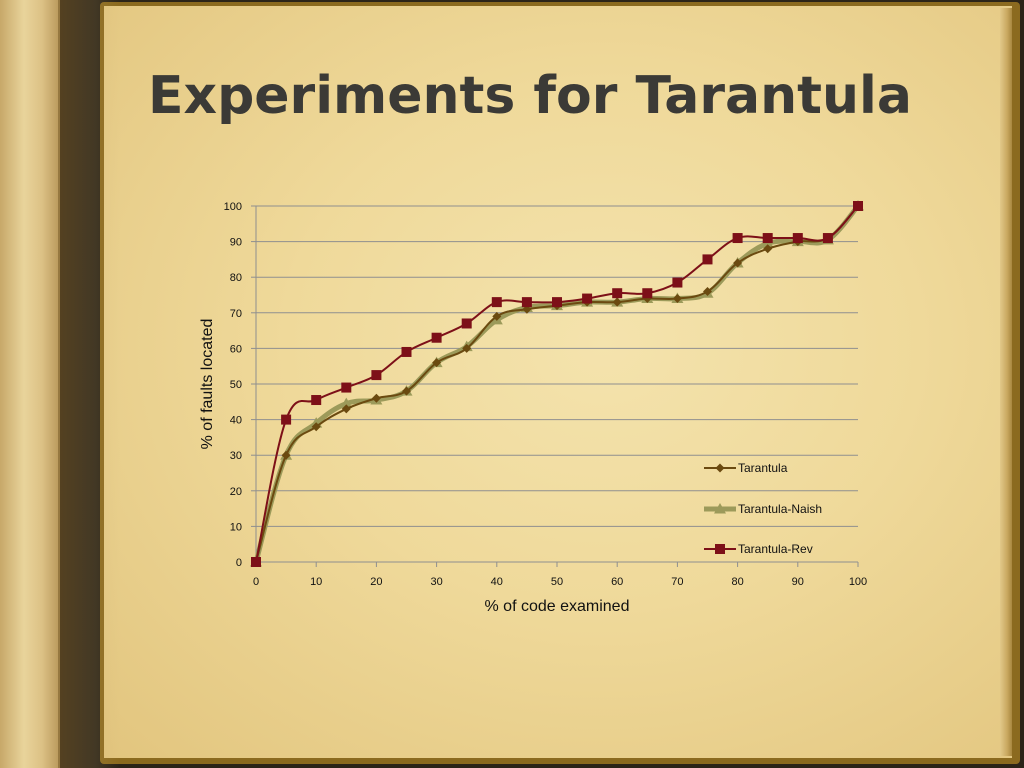 This screenshot has width=1024, height=768. I want to click on x-tick-label: 100, so click(858, 582).